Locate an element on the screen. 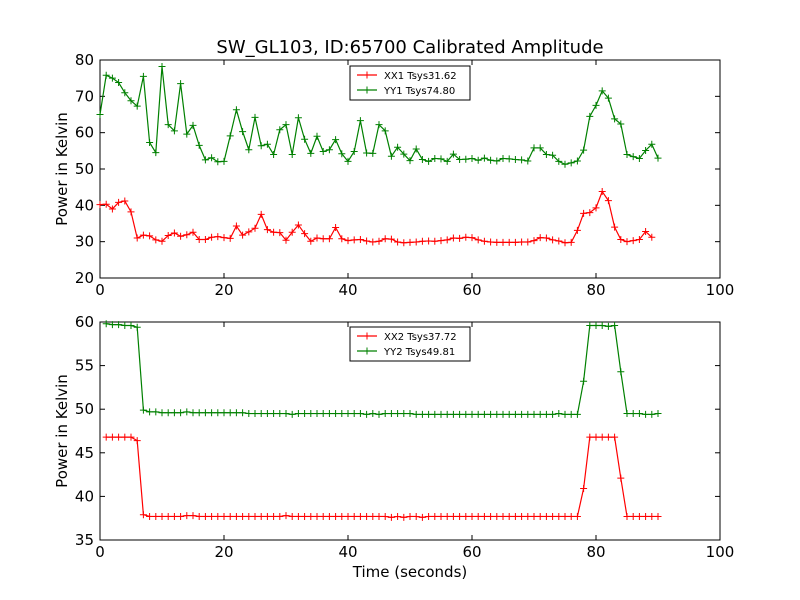 The width and height of the screenshot is (800, 600). y-tick-label: 40 is located at coordinates (84, 496).